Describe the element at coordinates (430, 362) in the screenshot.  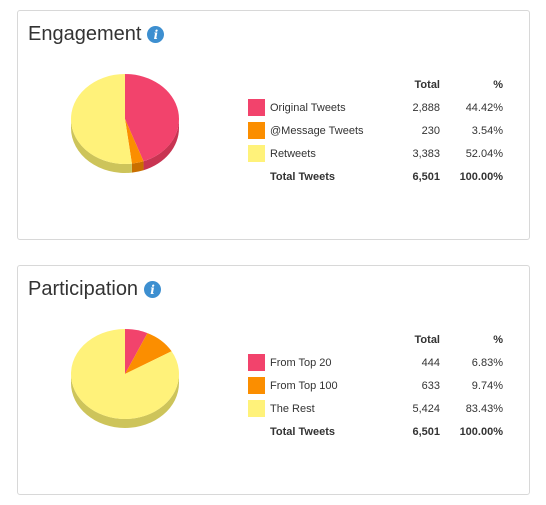
I see `legend-total: 444` at that location.